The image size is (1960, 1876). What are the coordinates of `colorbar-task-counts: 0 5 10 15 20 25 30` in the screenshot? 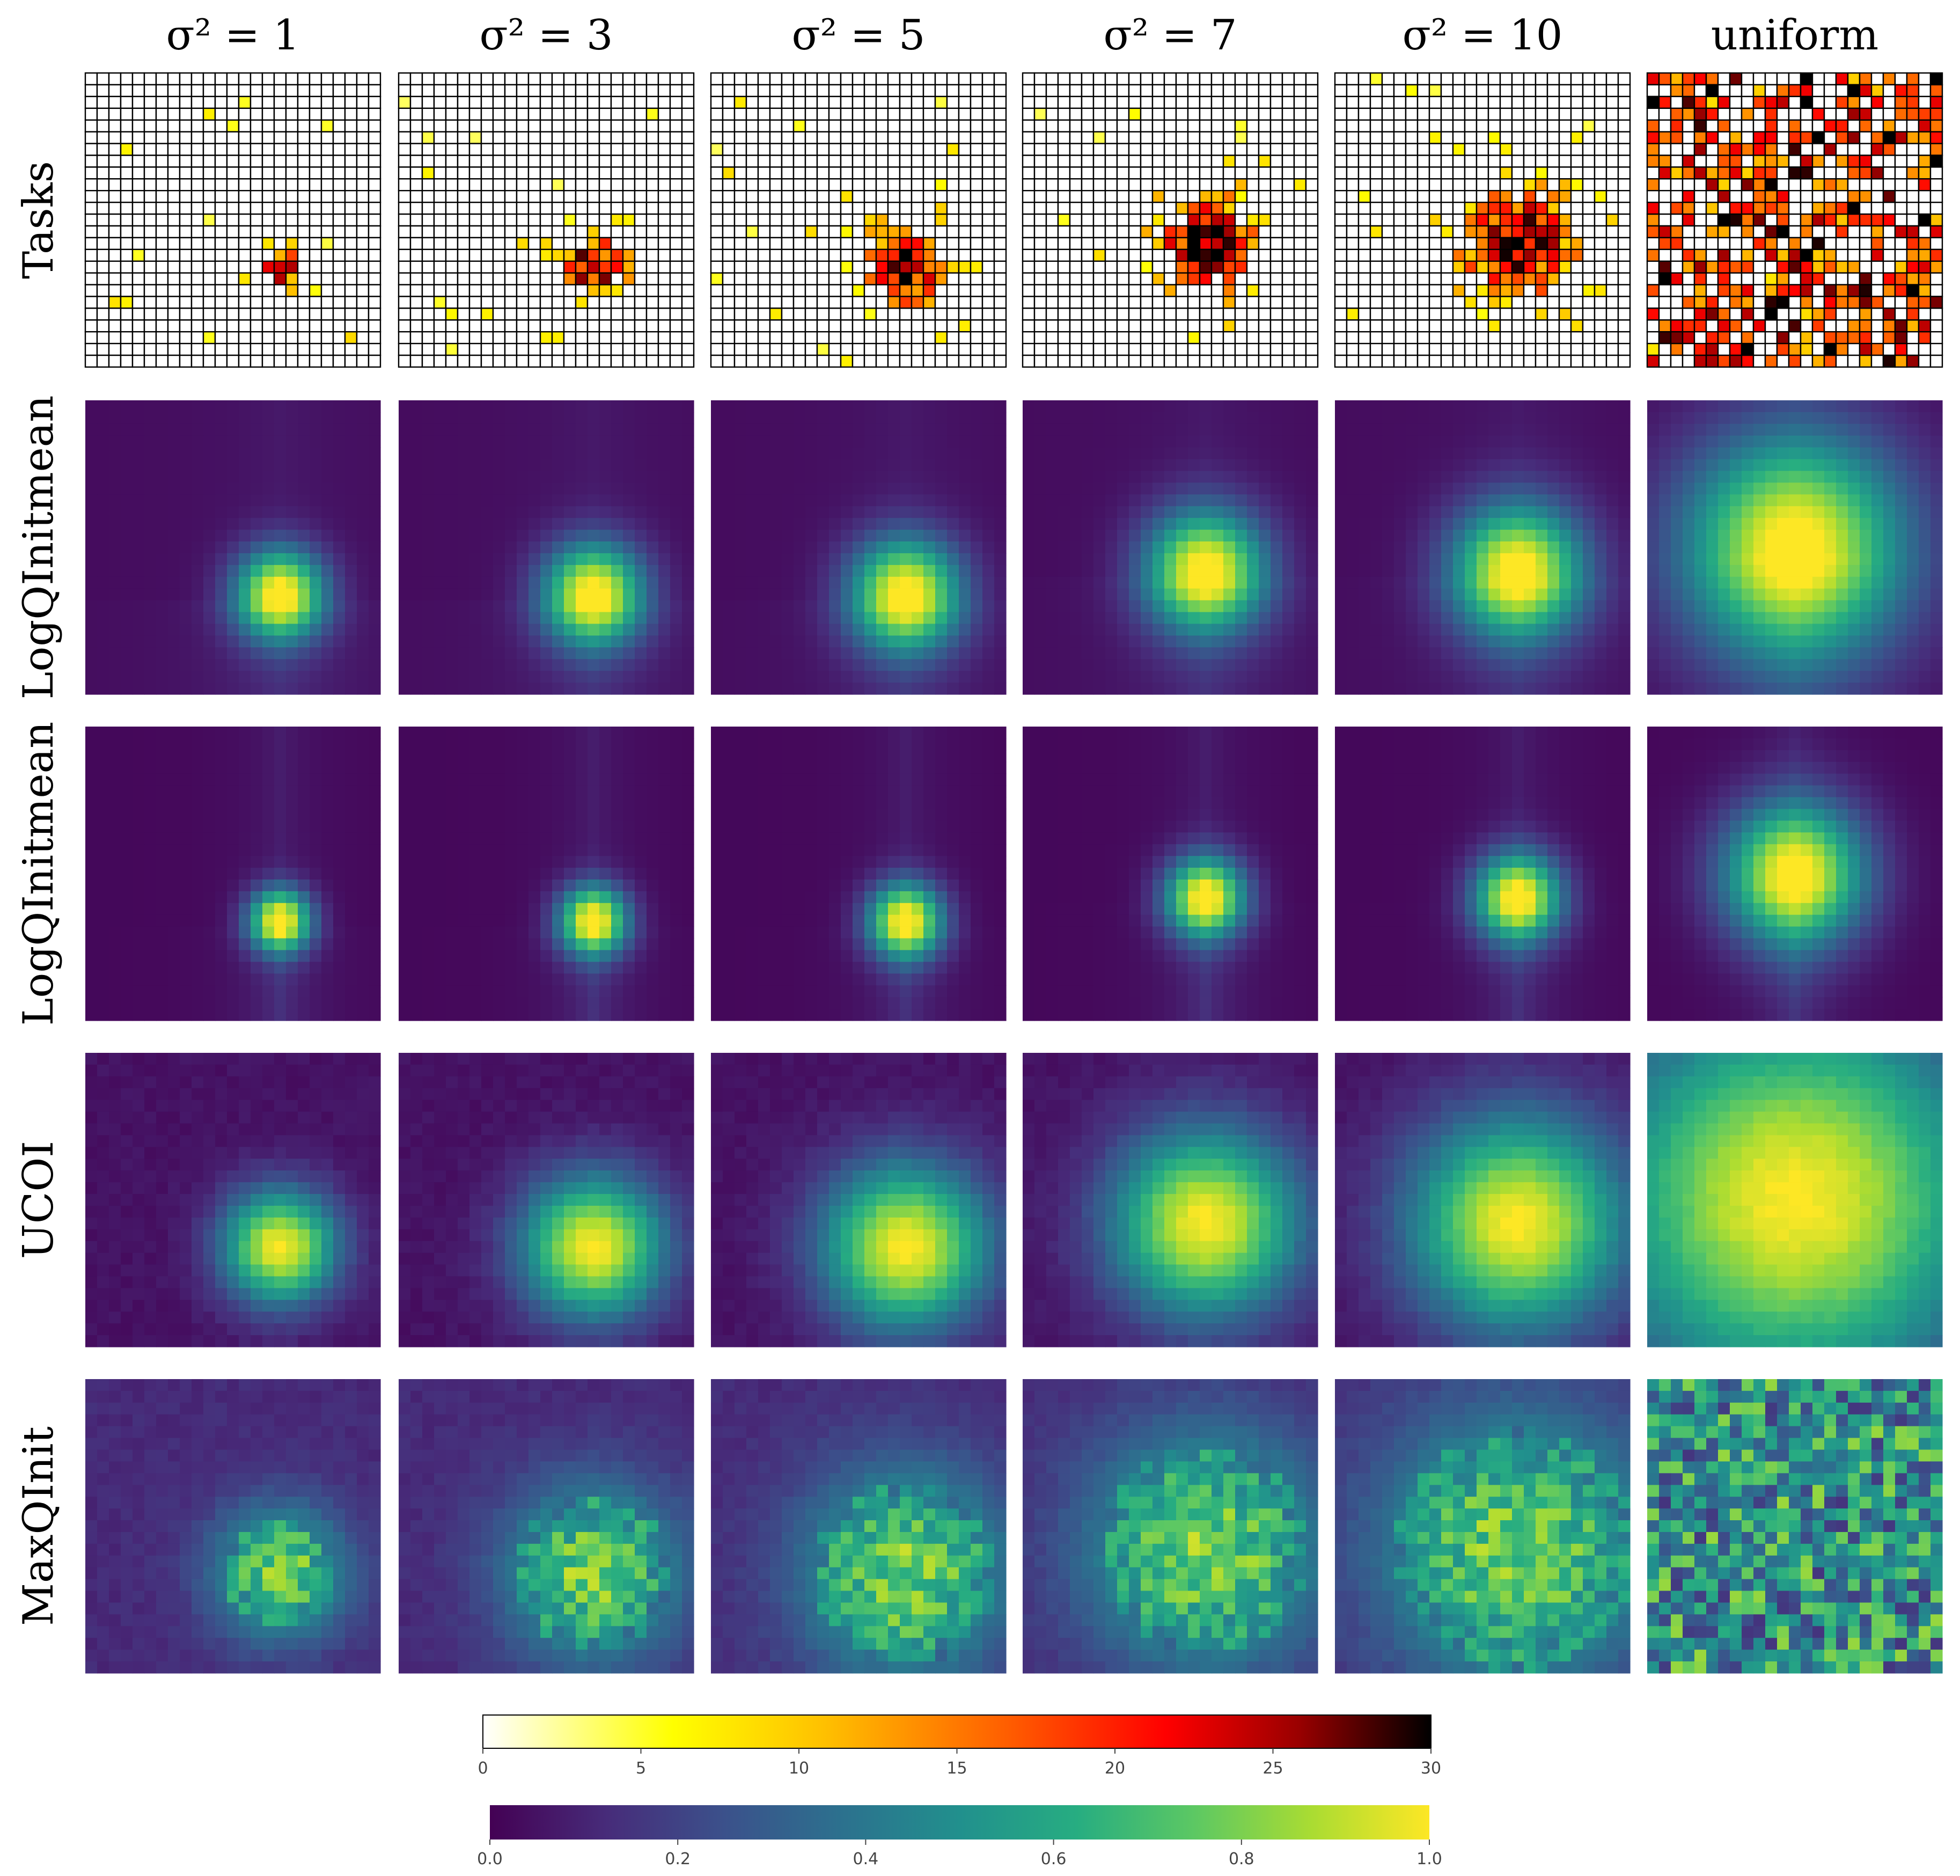 It's located at (959, 1746).